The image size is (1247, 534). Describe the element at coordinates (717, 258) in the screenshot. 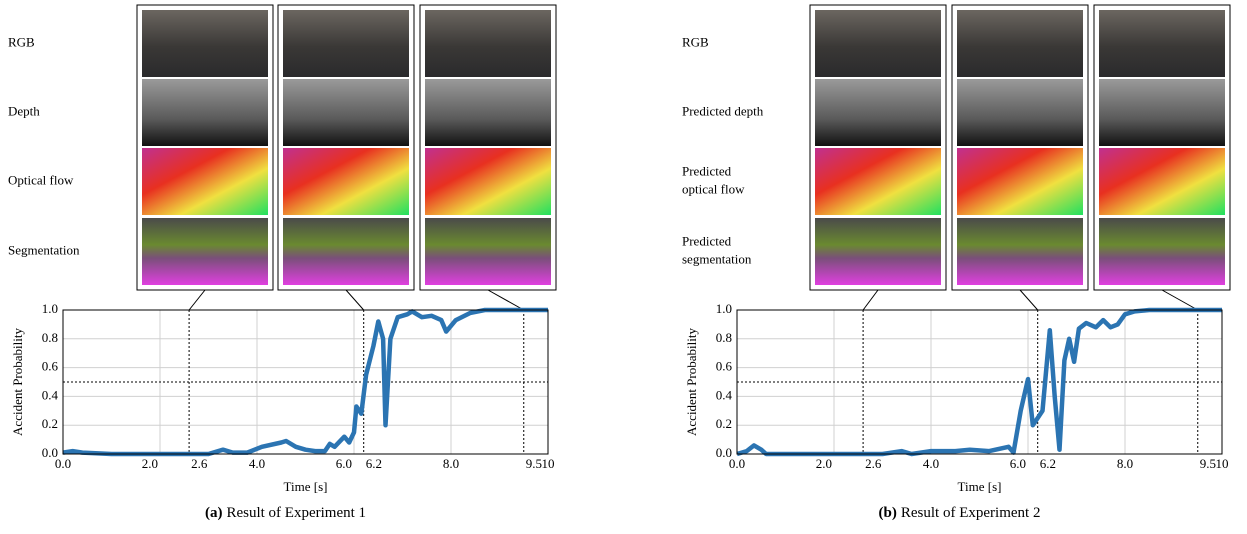

I see `row-label: segmentation` at that location.